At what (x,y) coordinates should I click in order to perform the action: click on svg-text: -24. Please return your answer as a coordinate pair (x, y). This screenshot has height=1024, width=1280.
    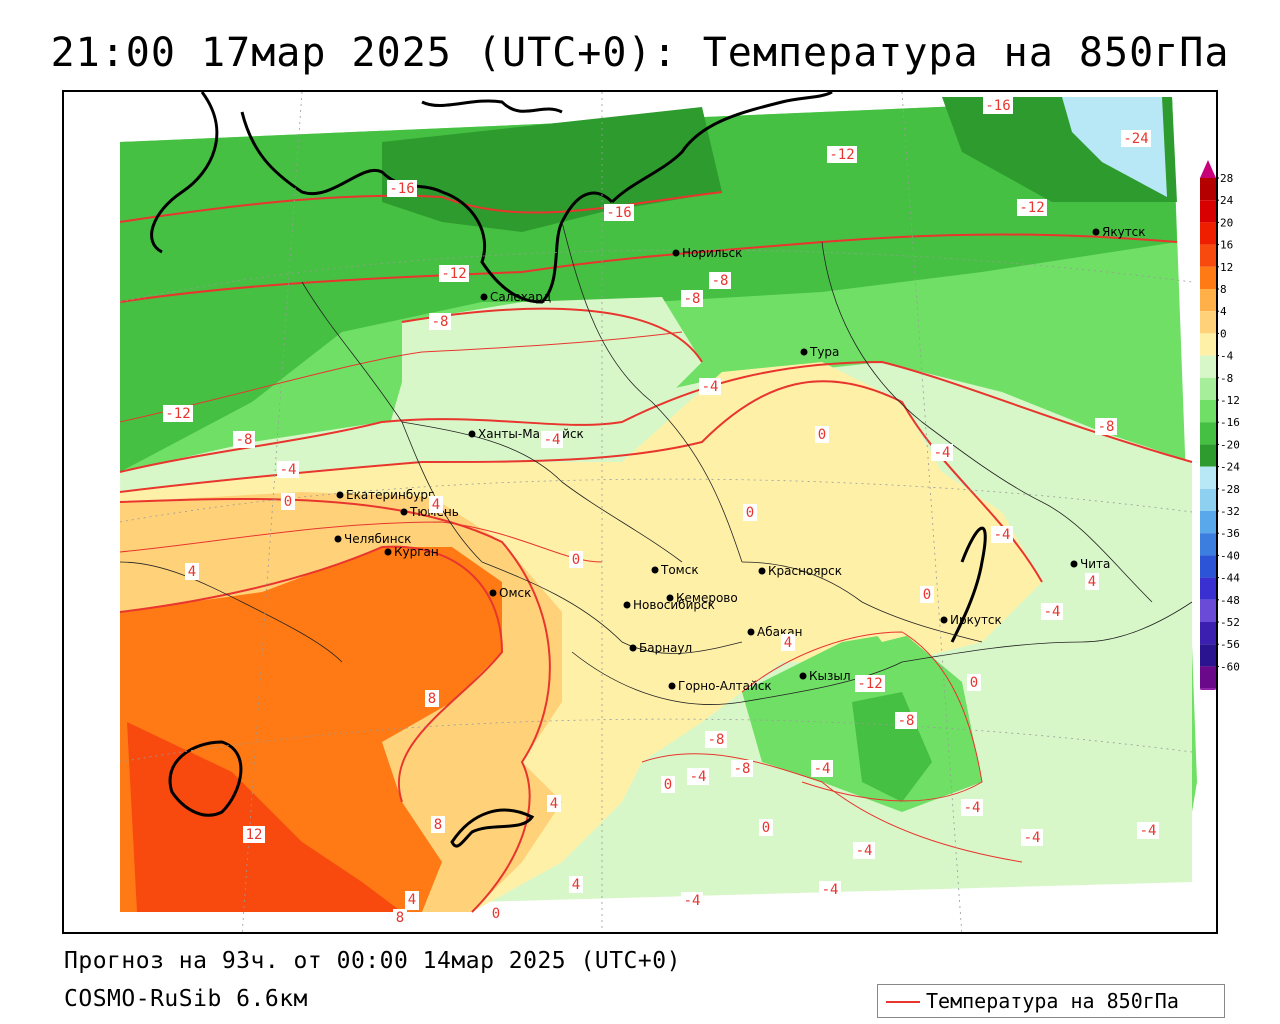
    Looking at the image, I should click on (1135, 139).